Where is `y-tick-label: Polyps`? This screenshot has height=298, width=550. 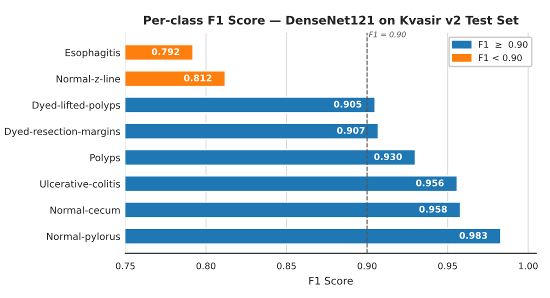
y-tick-label: Polyps is located at coordinates (105, 159).